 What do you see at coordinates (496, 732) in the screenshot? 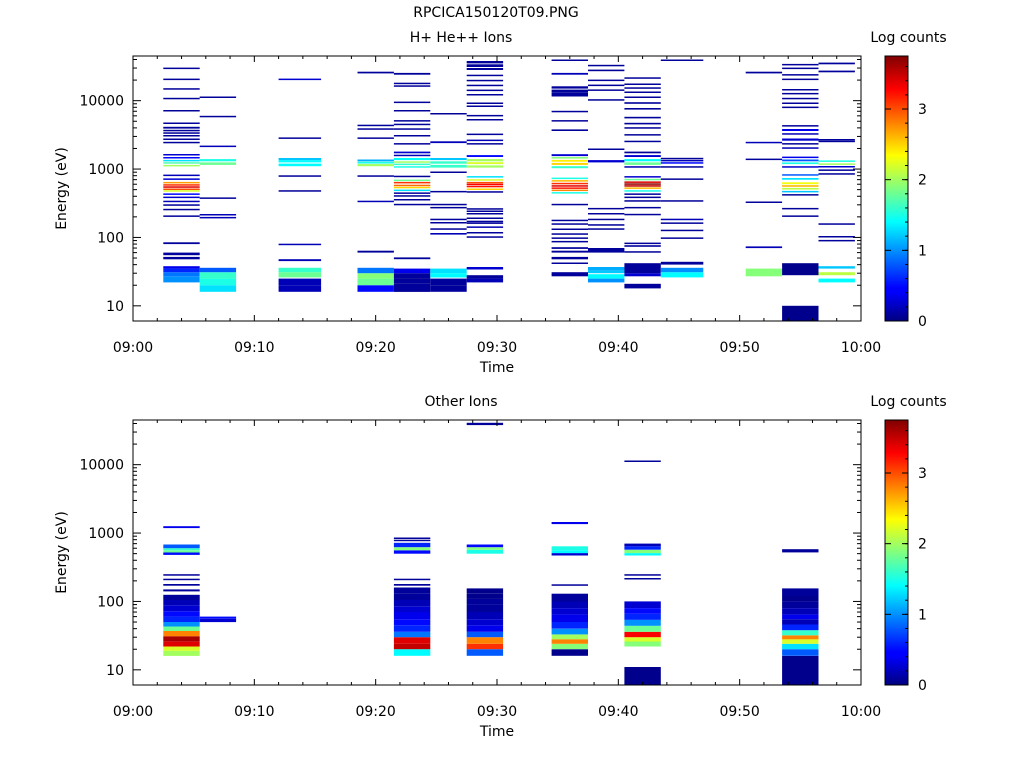
I see `x-axis-label: Time` at bounding box center [496, 732].